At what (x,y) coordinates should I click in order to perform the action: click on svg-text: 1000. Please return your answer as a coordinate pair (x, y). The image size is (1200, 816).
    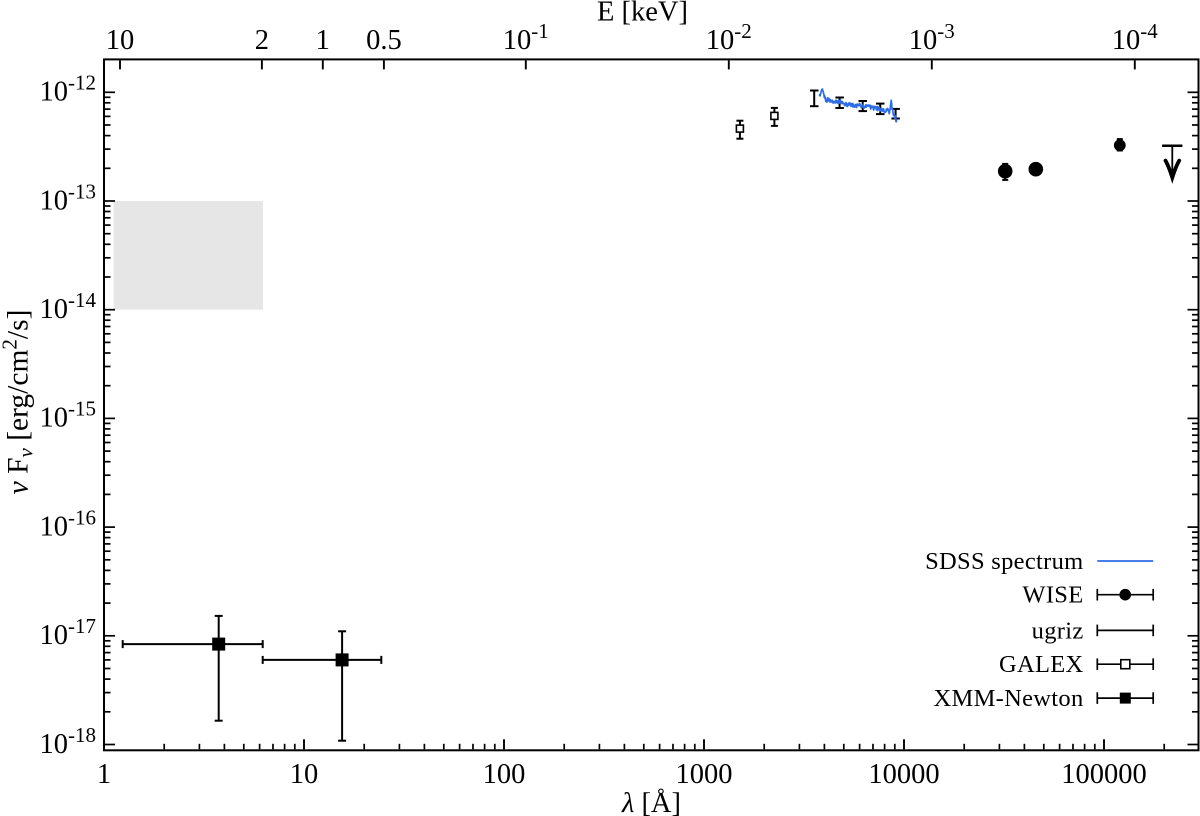
    Looking at the image, I should click on (704, 774).